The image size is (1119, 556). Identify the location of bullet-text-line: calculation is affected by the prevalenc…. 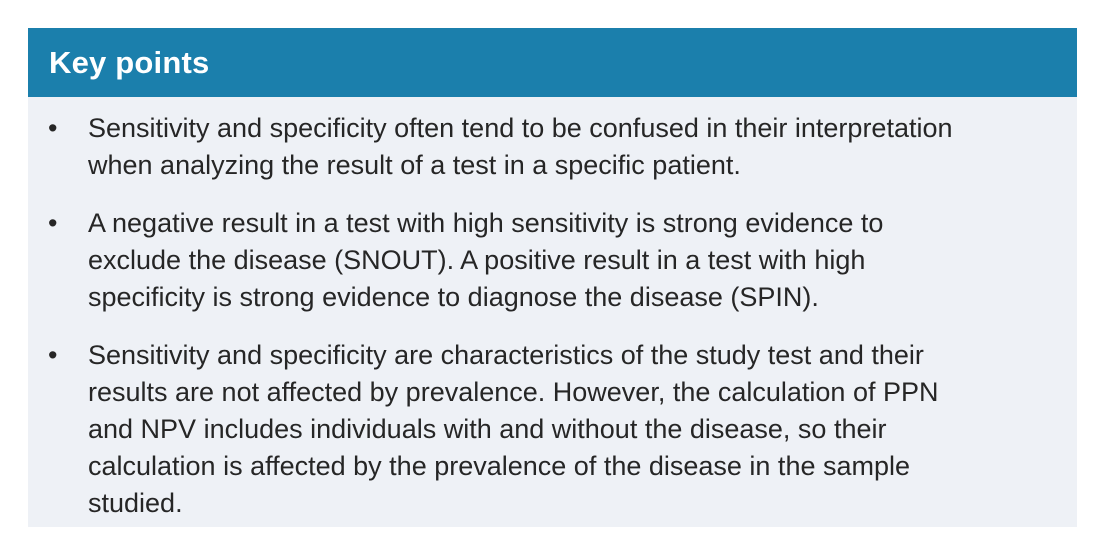
(499, 466).